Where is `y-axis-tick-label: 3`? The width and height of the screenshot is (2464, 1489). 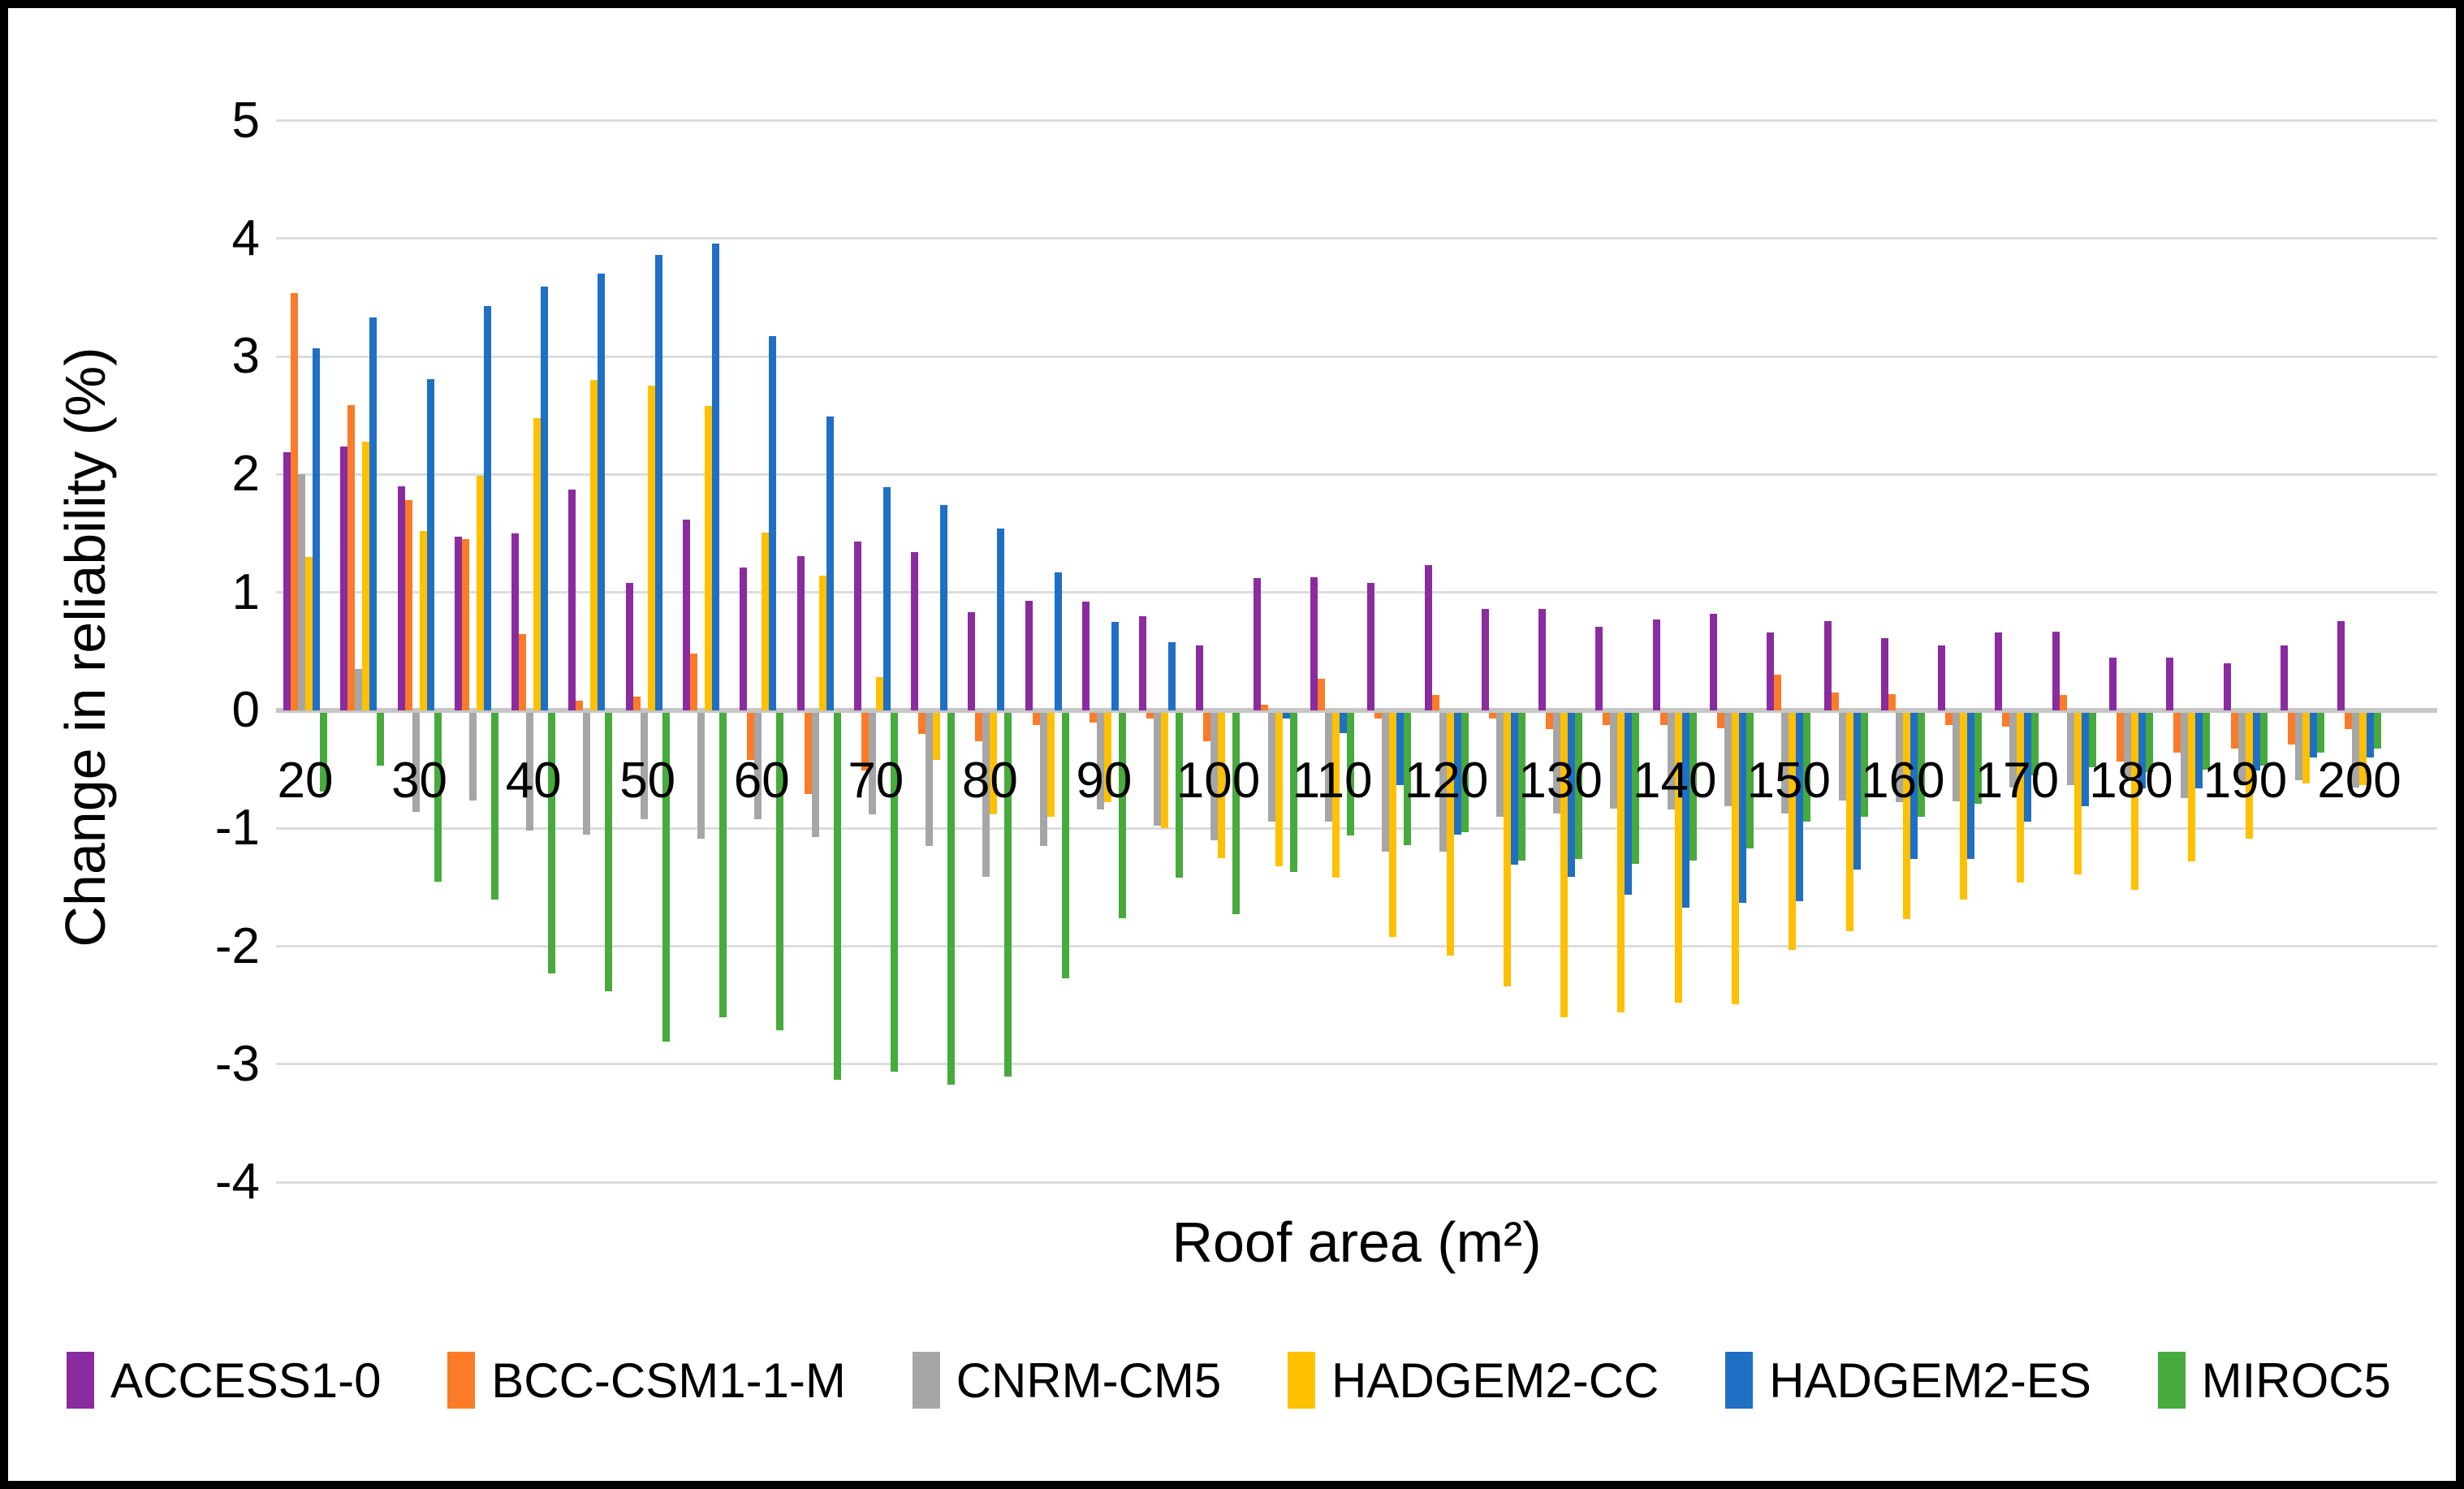 y-axis-tick-label: 3 is located at coordinates (245, 356).